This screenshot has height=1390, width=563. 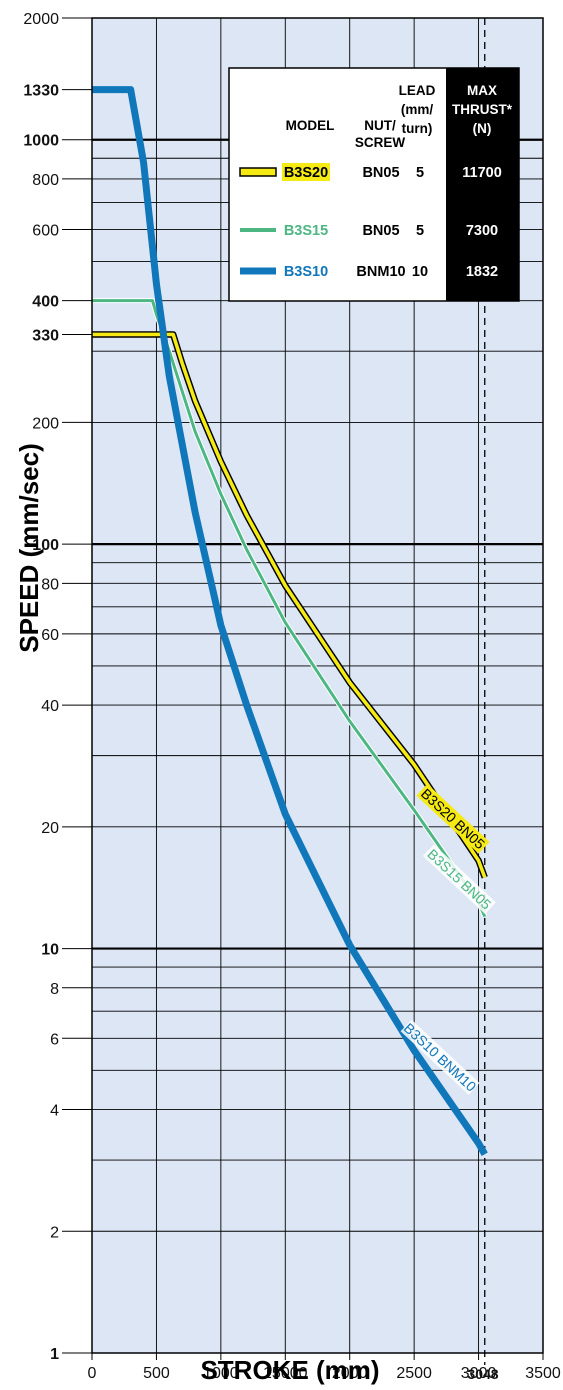 I want to click on x-tick-label: 1000, so click(x=221, y=1373).